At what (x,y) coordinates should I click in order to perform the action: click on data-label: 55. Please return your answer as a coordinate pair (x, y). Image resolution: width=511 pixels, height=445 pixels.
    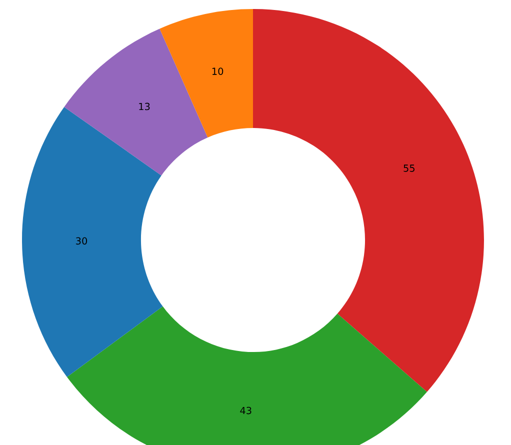
    Looking at the image, I should click on (409, 168).